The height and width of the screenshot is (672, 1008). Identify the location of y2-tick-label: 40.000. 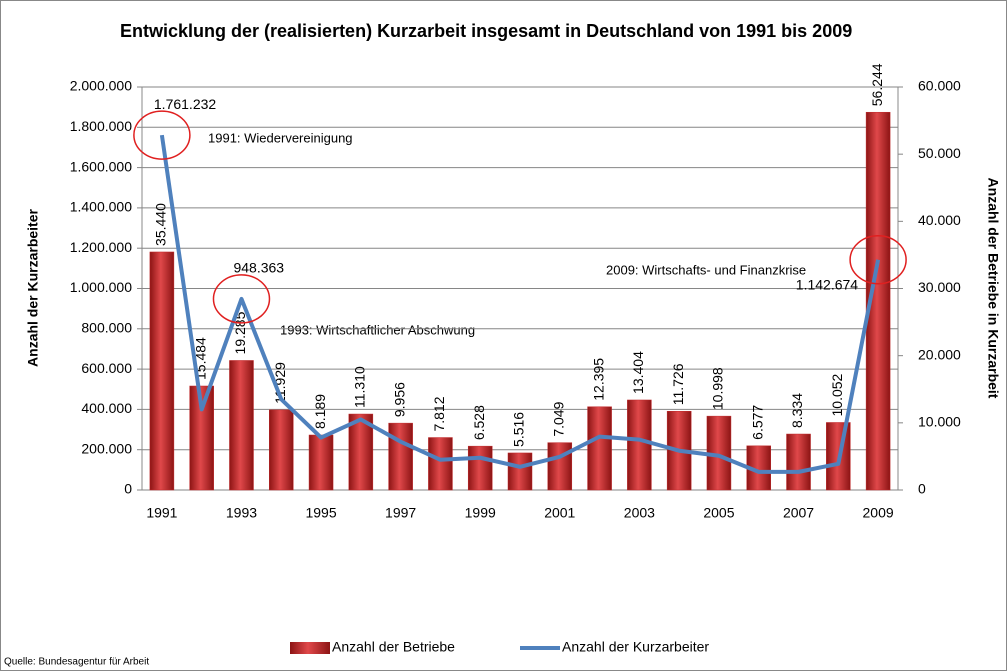
(939, 220).